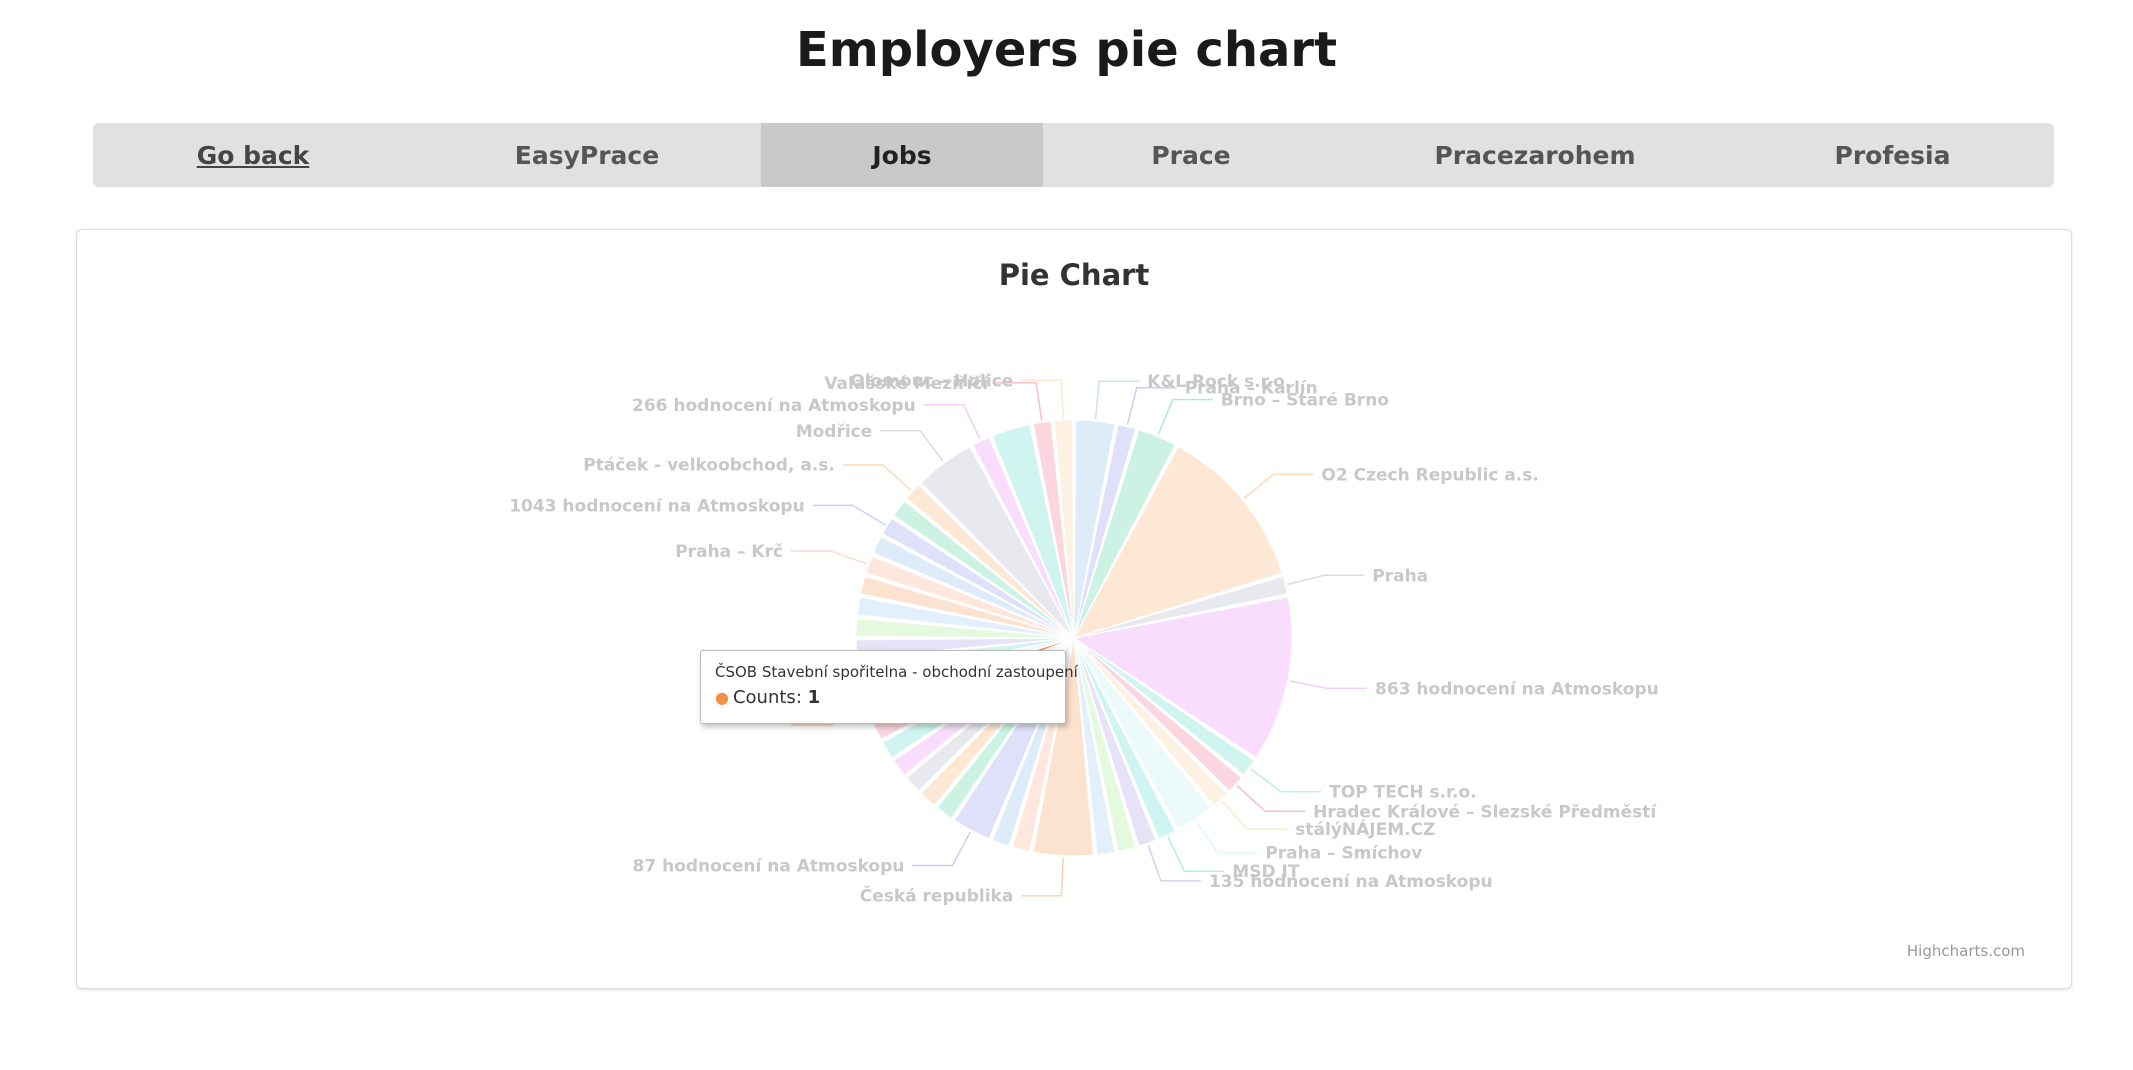 This screenshot has height=1070, width=2133. I want to click on tab-jobs: Jobs, so click(902, 155).